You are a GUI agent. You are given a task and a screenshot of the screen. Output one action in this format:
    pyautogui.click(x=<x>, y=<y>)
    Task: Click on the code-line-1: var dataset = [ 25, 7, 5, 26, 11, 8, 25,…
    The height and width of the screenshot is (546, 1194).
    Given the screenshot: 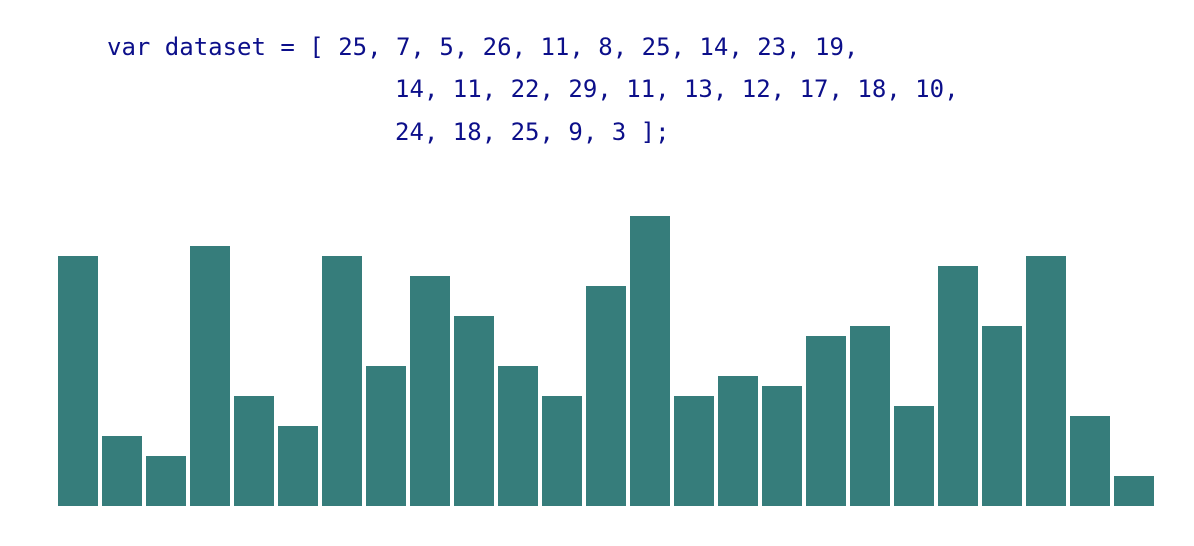 What is the action you would take?
    pyautogui.click(x=483, y=47)
    